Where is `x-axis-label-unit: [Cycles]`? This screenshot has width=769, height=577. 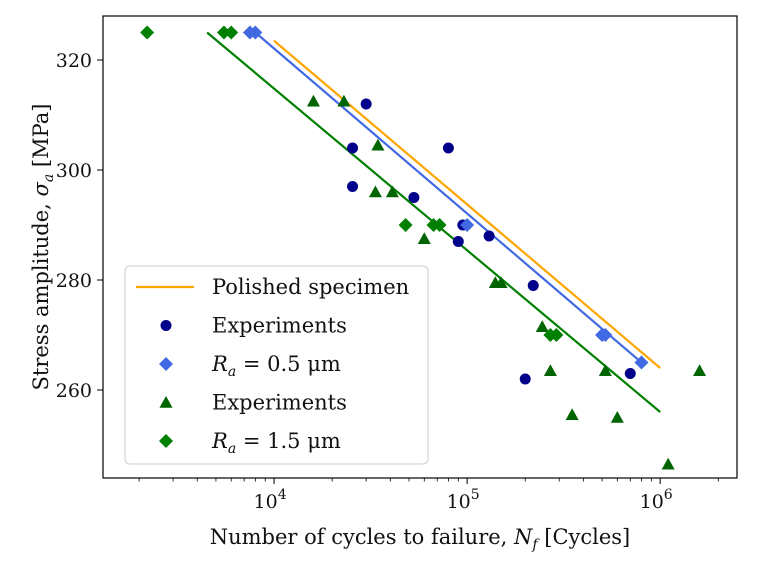
x-axis-label-unit: [Cycles] is located at coordinates (584, 537).